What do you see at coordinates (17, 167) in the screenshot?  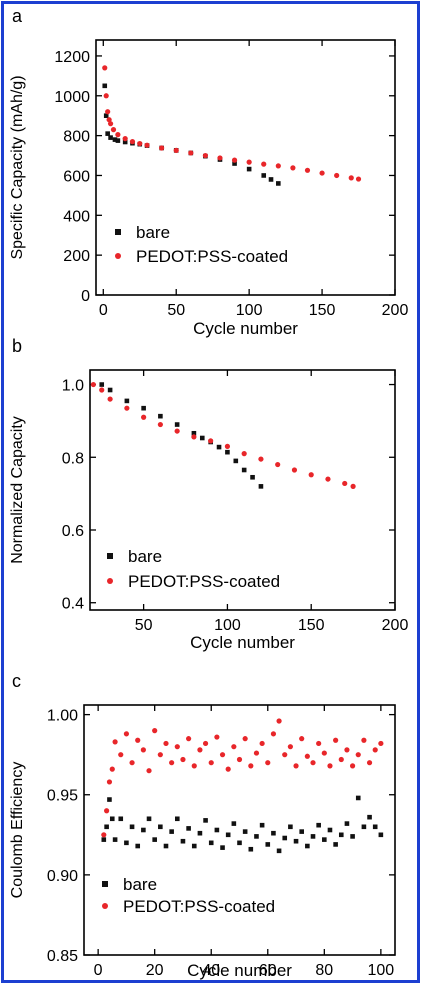 I see `y-axis-title: Specific Capacity (mAh/g)` at bounding box center [17, 167].